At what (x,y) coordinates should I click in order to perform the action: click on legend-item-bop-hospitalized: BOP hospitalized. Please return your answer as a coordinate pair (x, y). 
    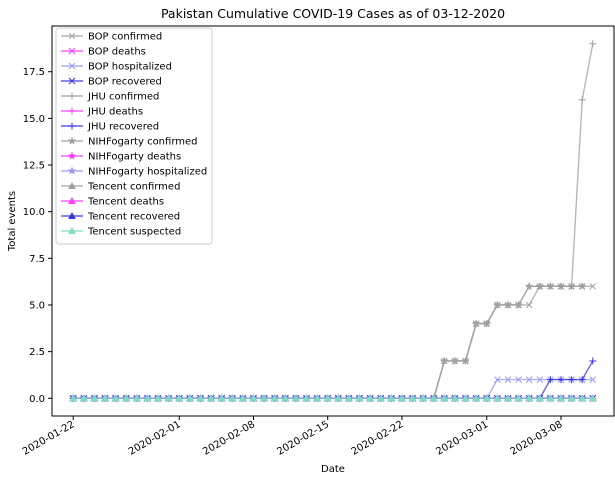
    Looking at the image, I should click on (116, 67).